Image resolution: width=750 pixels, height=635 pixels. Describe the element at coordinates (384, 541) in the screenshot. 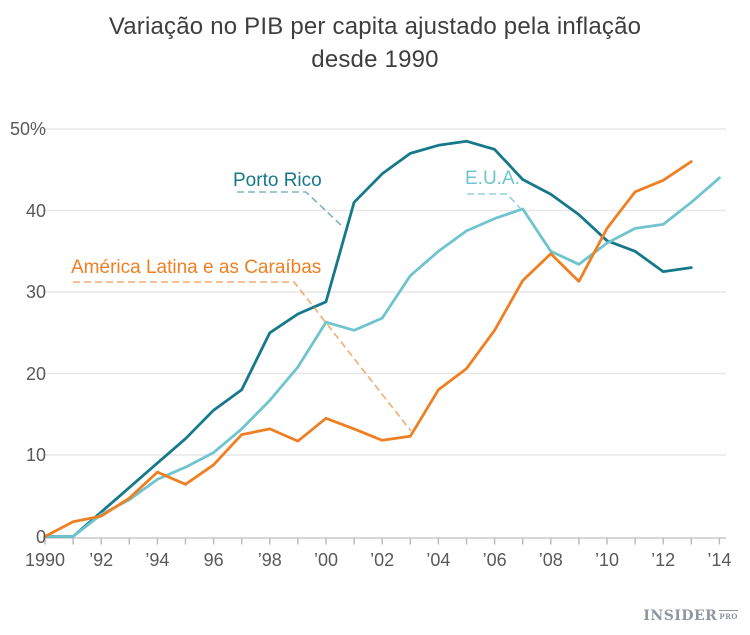

I see `x-axis` at that location.